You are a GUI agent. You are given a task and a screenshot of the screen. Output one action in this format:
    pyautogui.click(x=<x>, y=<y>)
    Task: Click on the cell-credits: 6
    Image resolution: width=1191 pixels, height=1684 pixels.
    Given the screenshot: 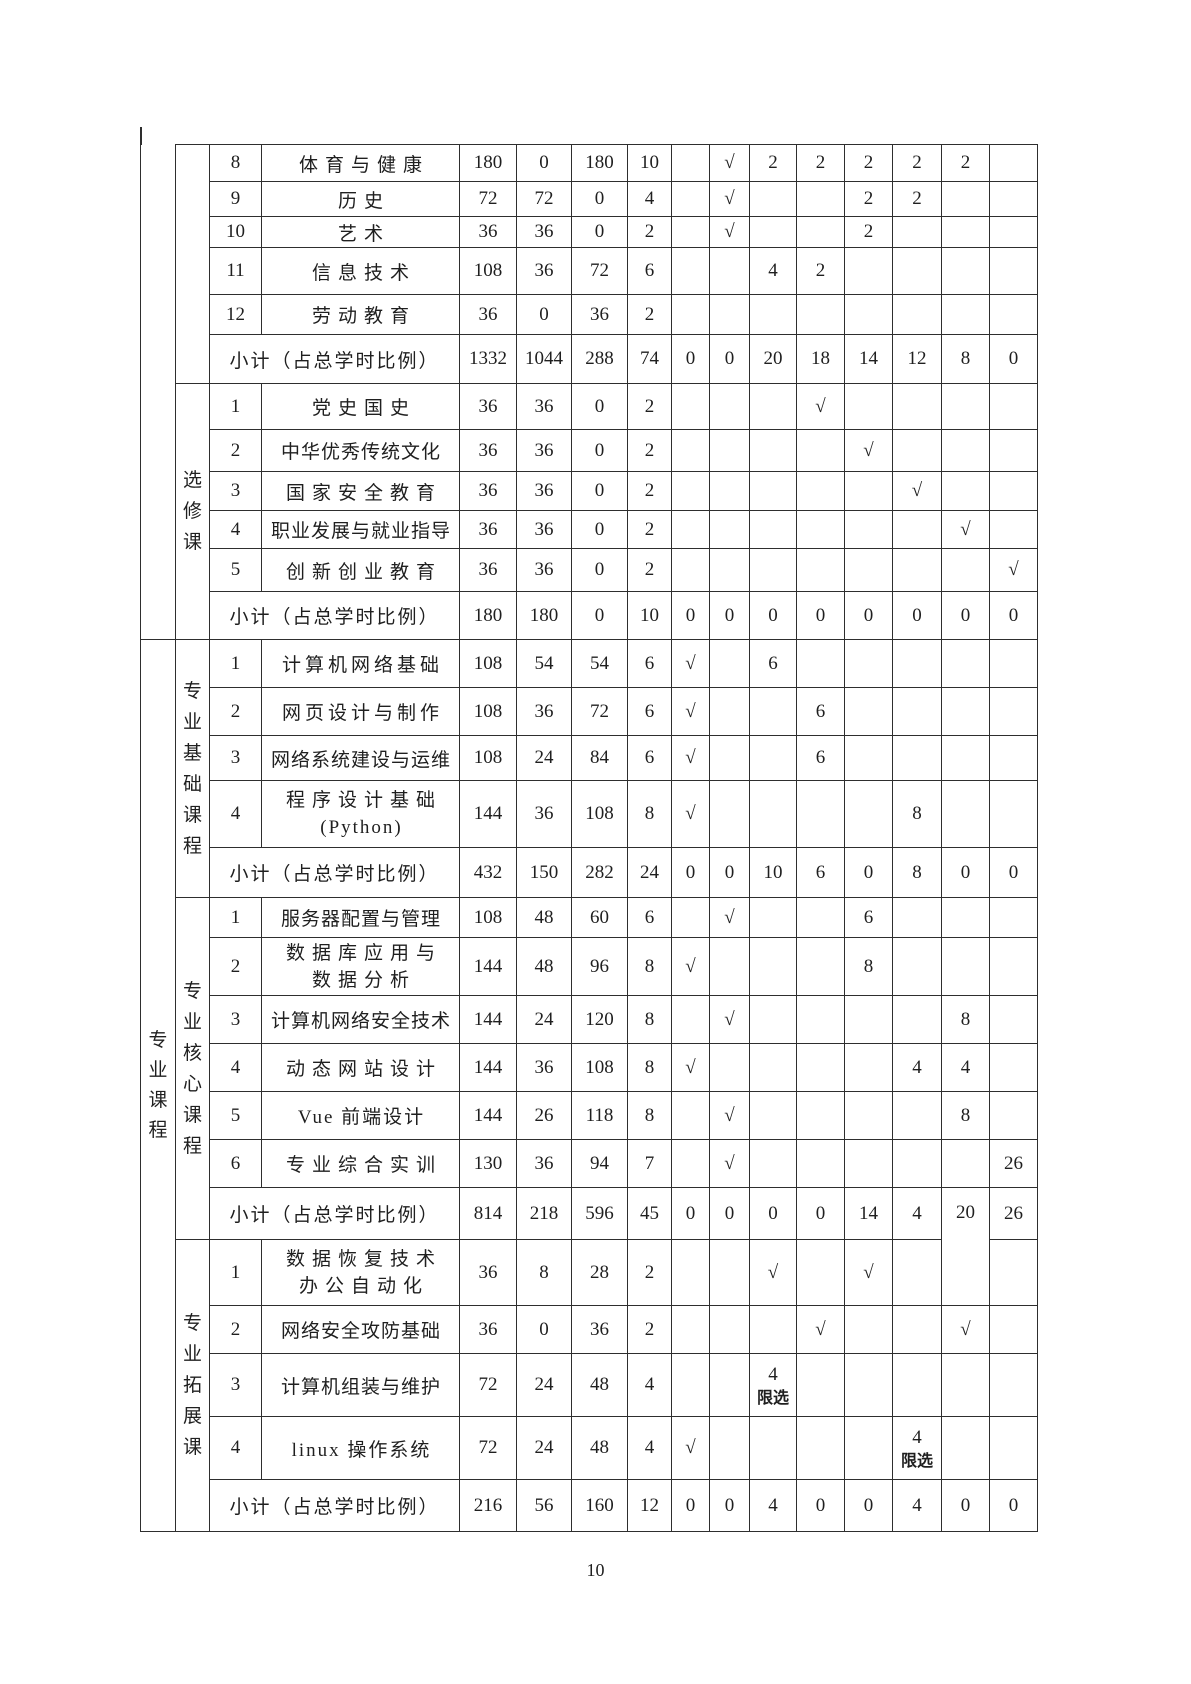 What is the action you would take?
    pyautogui.click(x=649, y=271)
    